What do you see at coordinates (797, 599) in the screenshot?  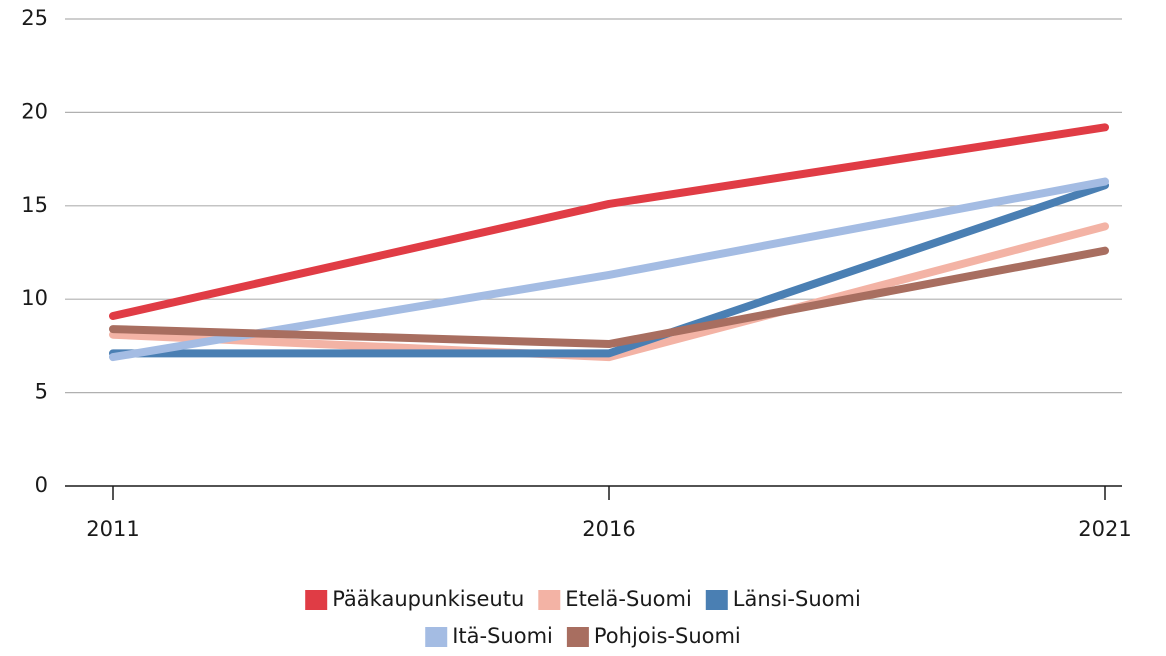 I see `legend-label: Länsi-Suomi` at bounding box center [797, 599].